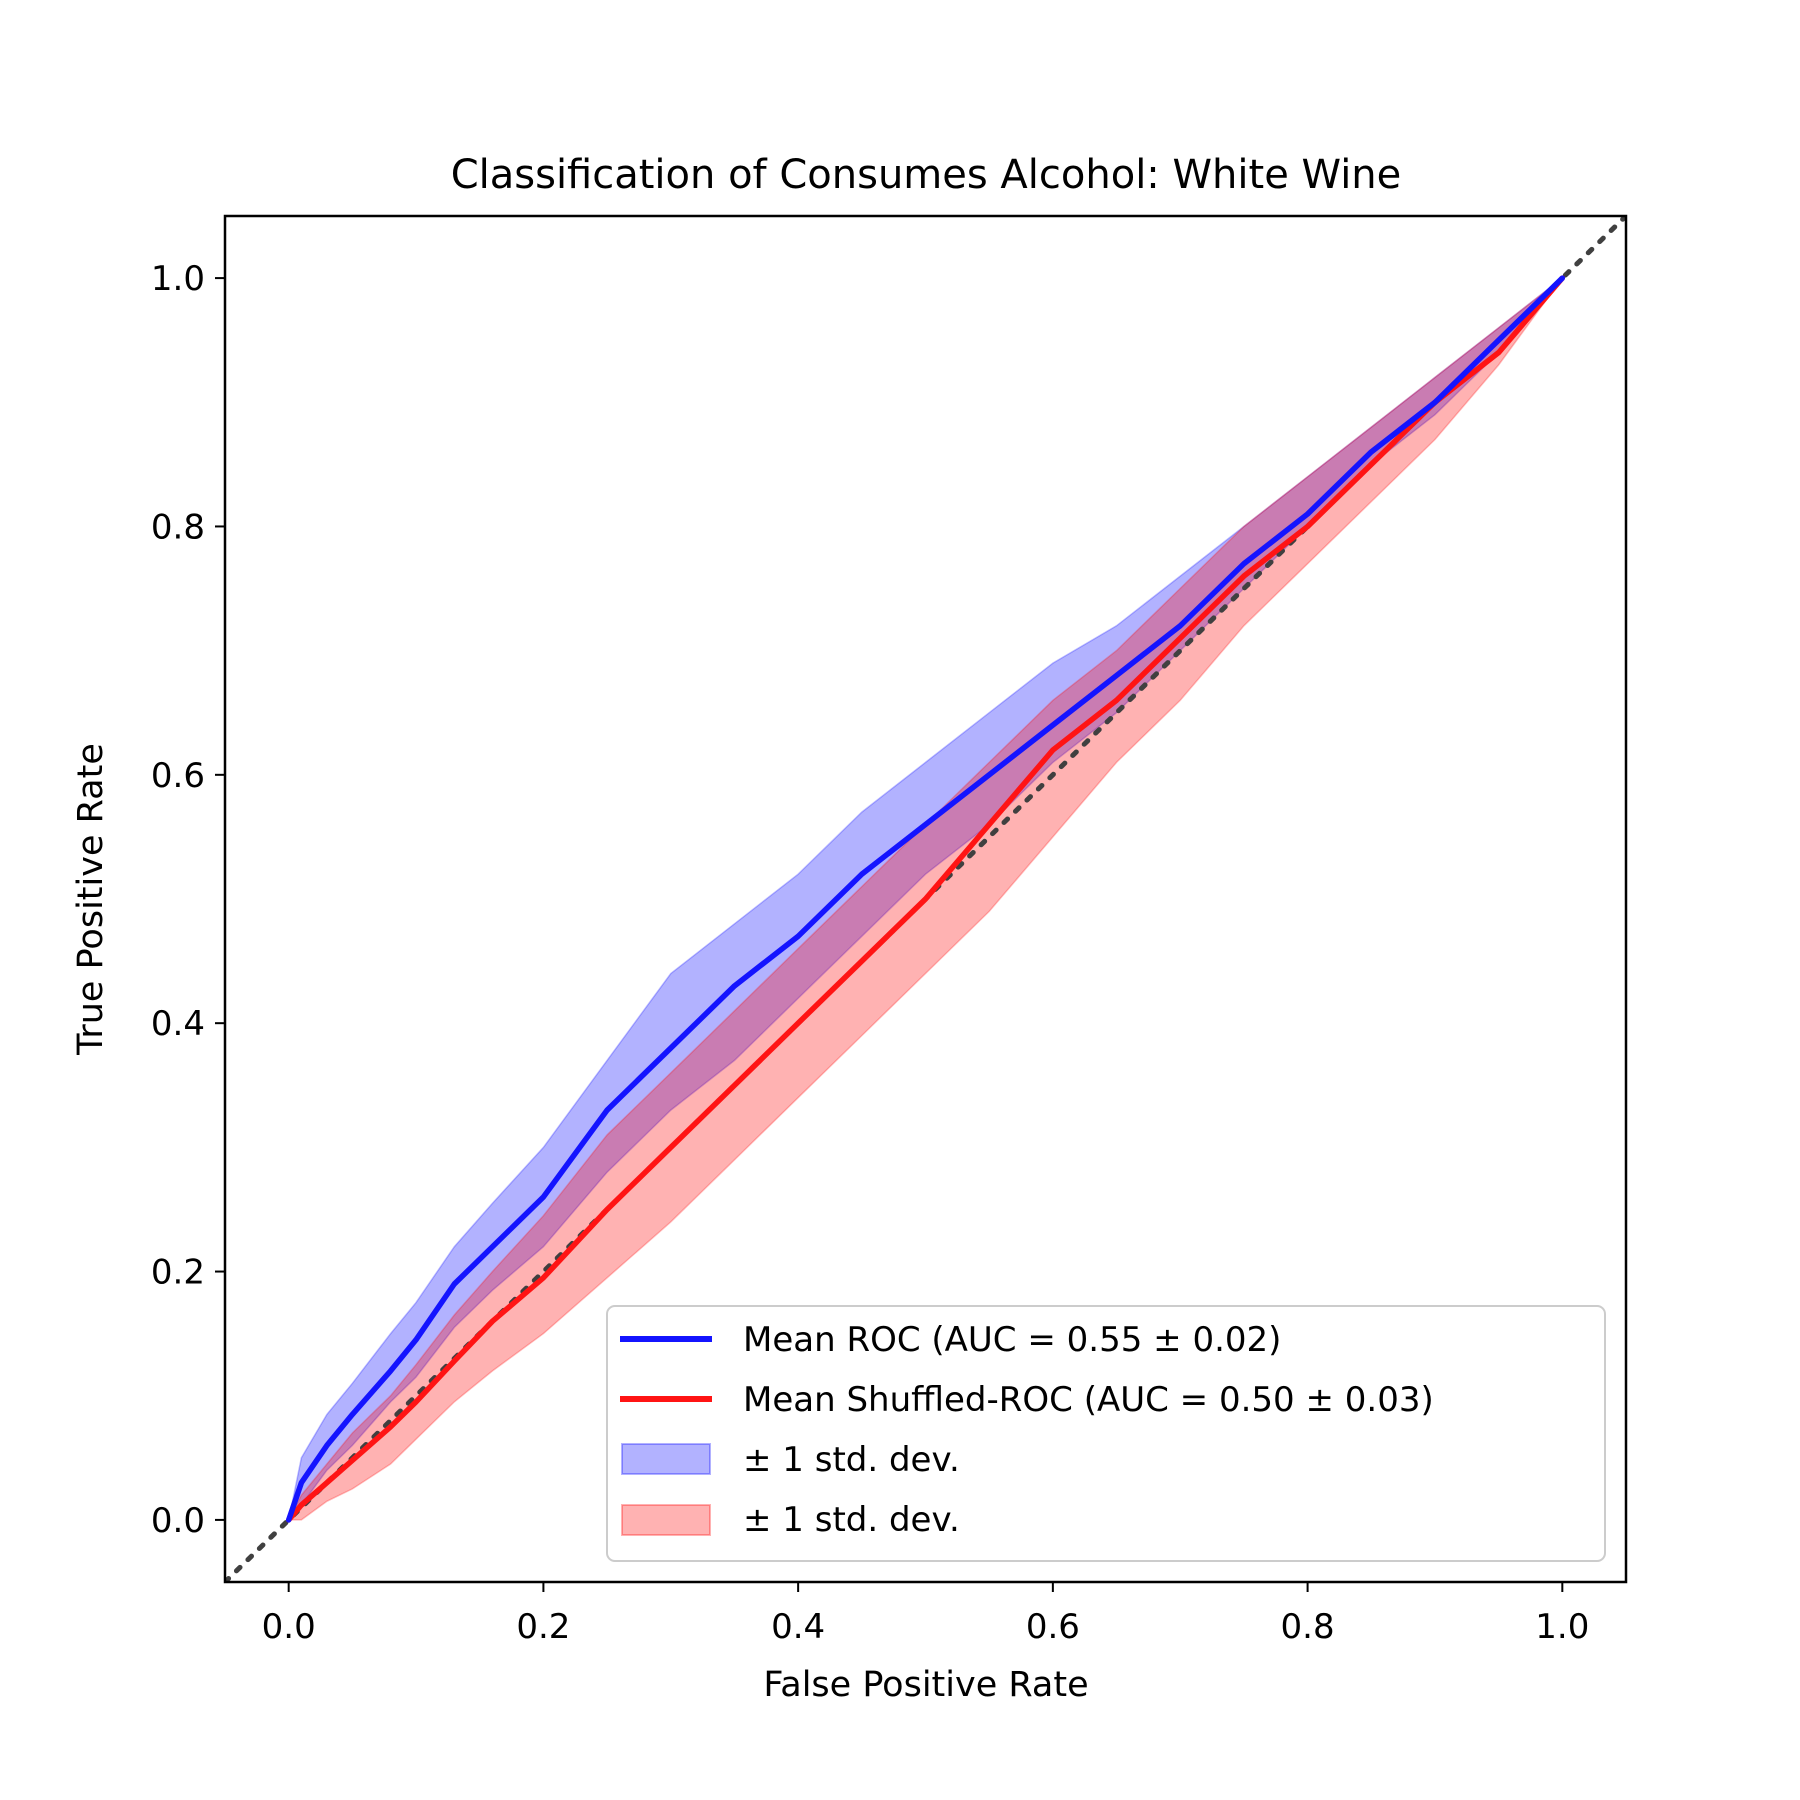 Image resolution: width=1800 pixels, height=1800 pixels. I want to click on y-tick-label: 0.6, so click(178, 776).